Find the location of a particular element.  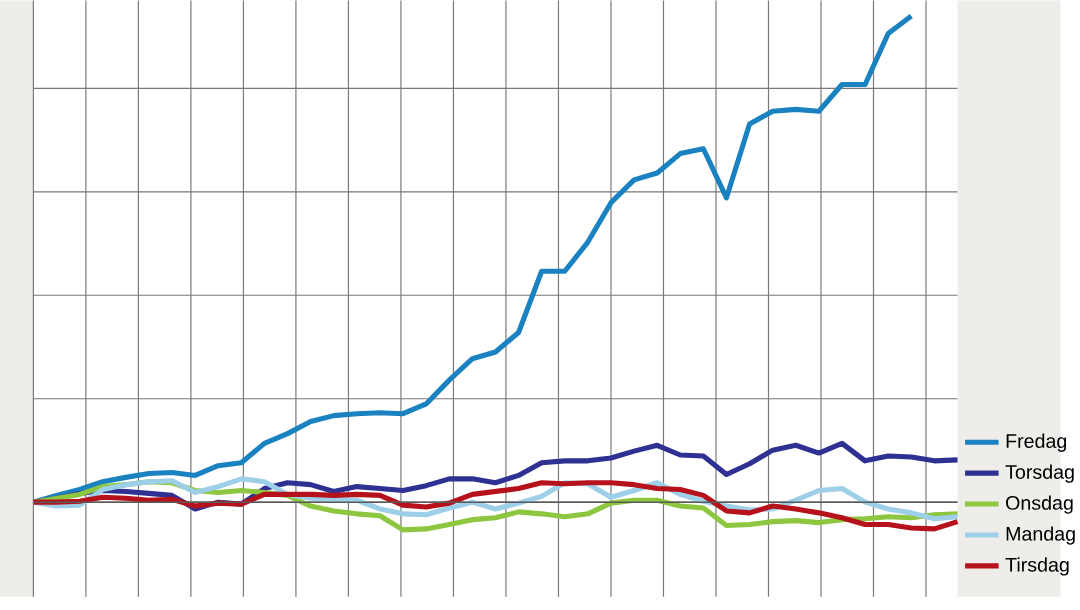

legend-label: Mandag is located at coordinates (1040, 535).